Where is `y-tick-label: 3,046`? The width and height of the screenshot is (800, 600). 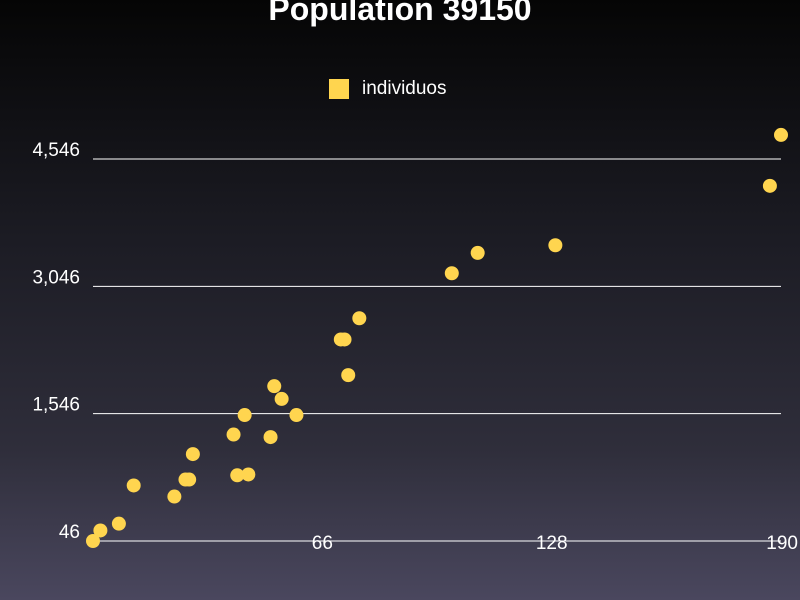
y-tick-label: 3,046 is located at coordinates (56, 277).